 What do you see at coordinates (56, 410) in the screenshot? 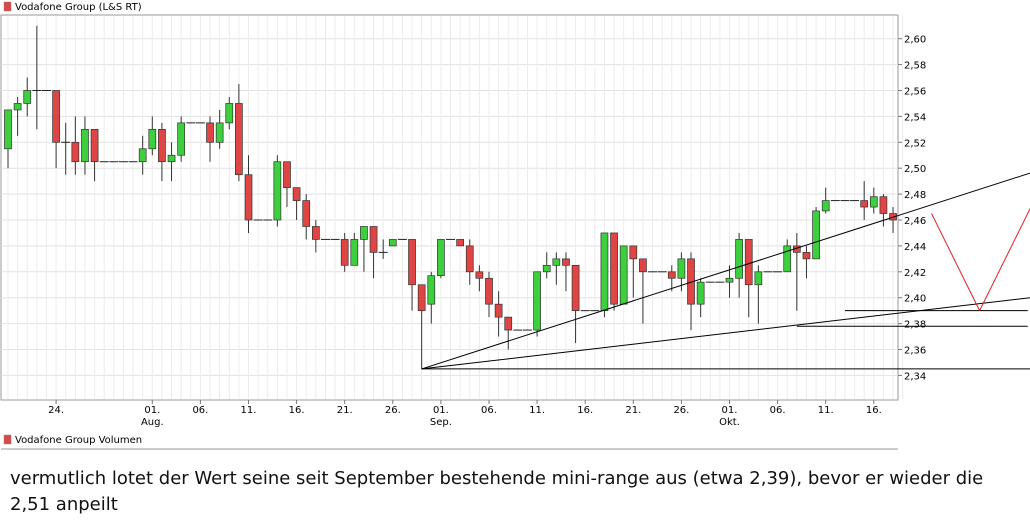
I see `x-tick-label: 24.` at bounding box center [56, 410].